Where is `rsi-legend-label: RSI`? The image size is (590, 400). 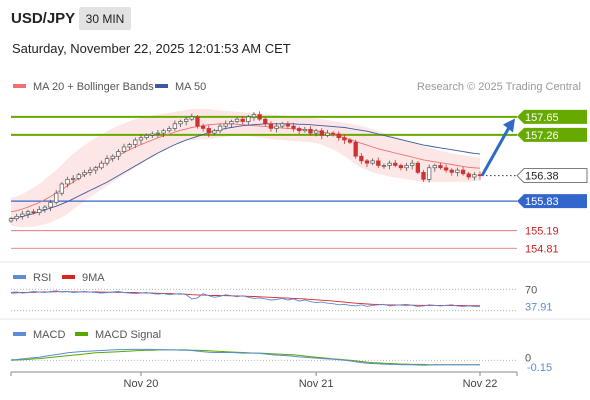
rsi-legend-label: RSI is located at coordinates (42, 278).